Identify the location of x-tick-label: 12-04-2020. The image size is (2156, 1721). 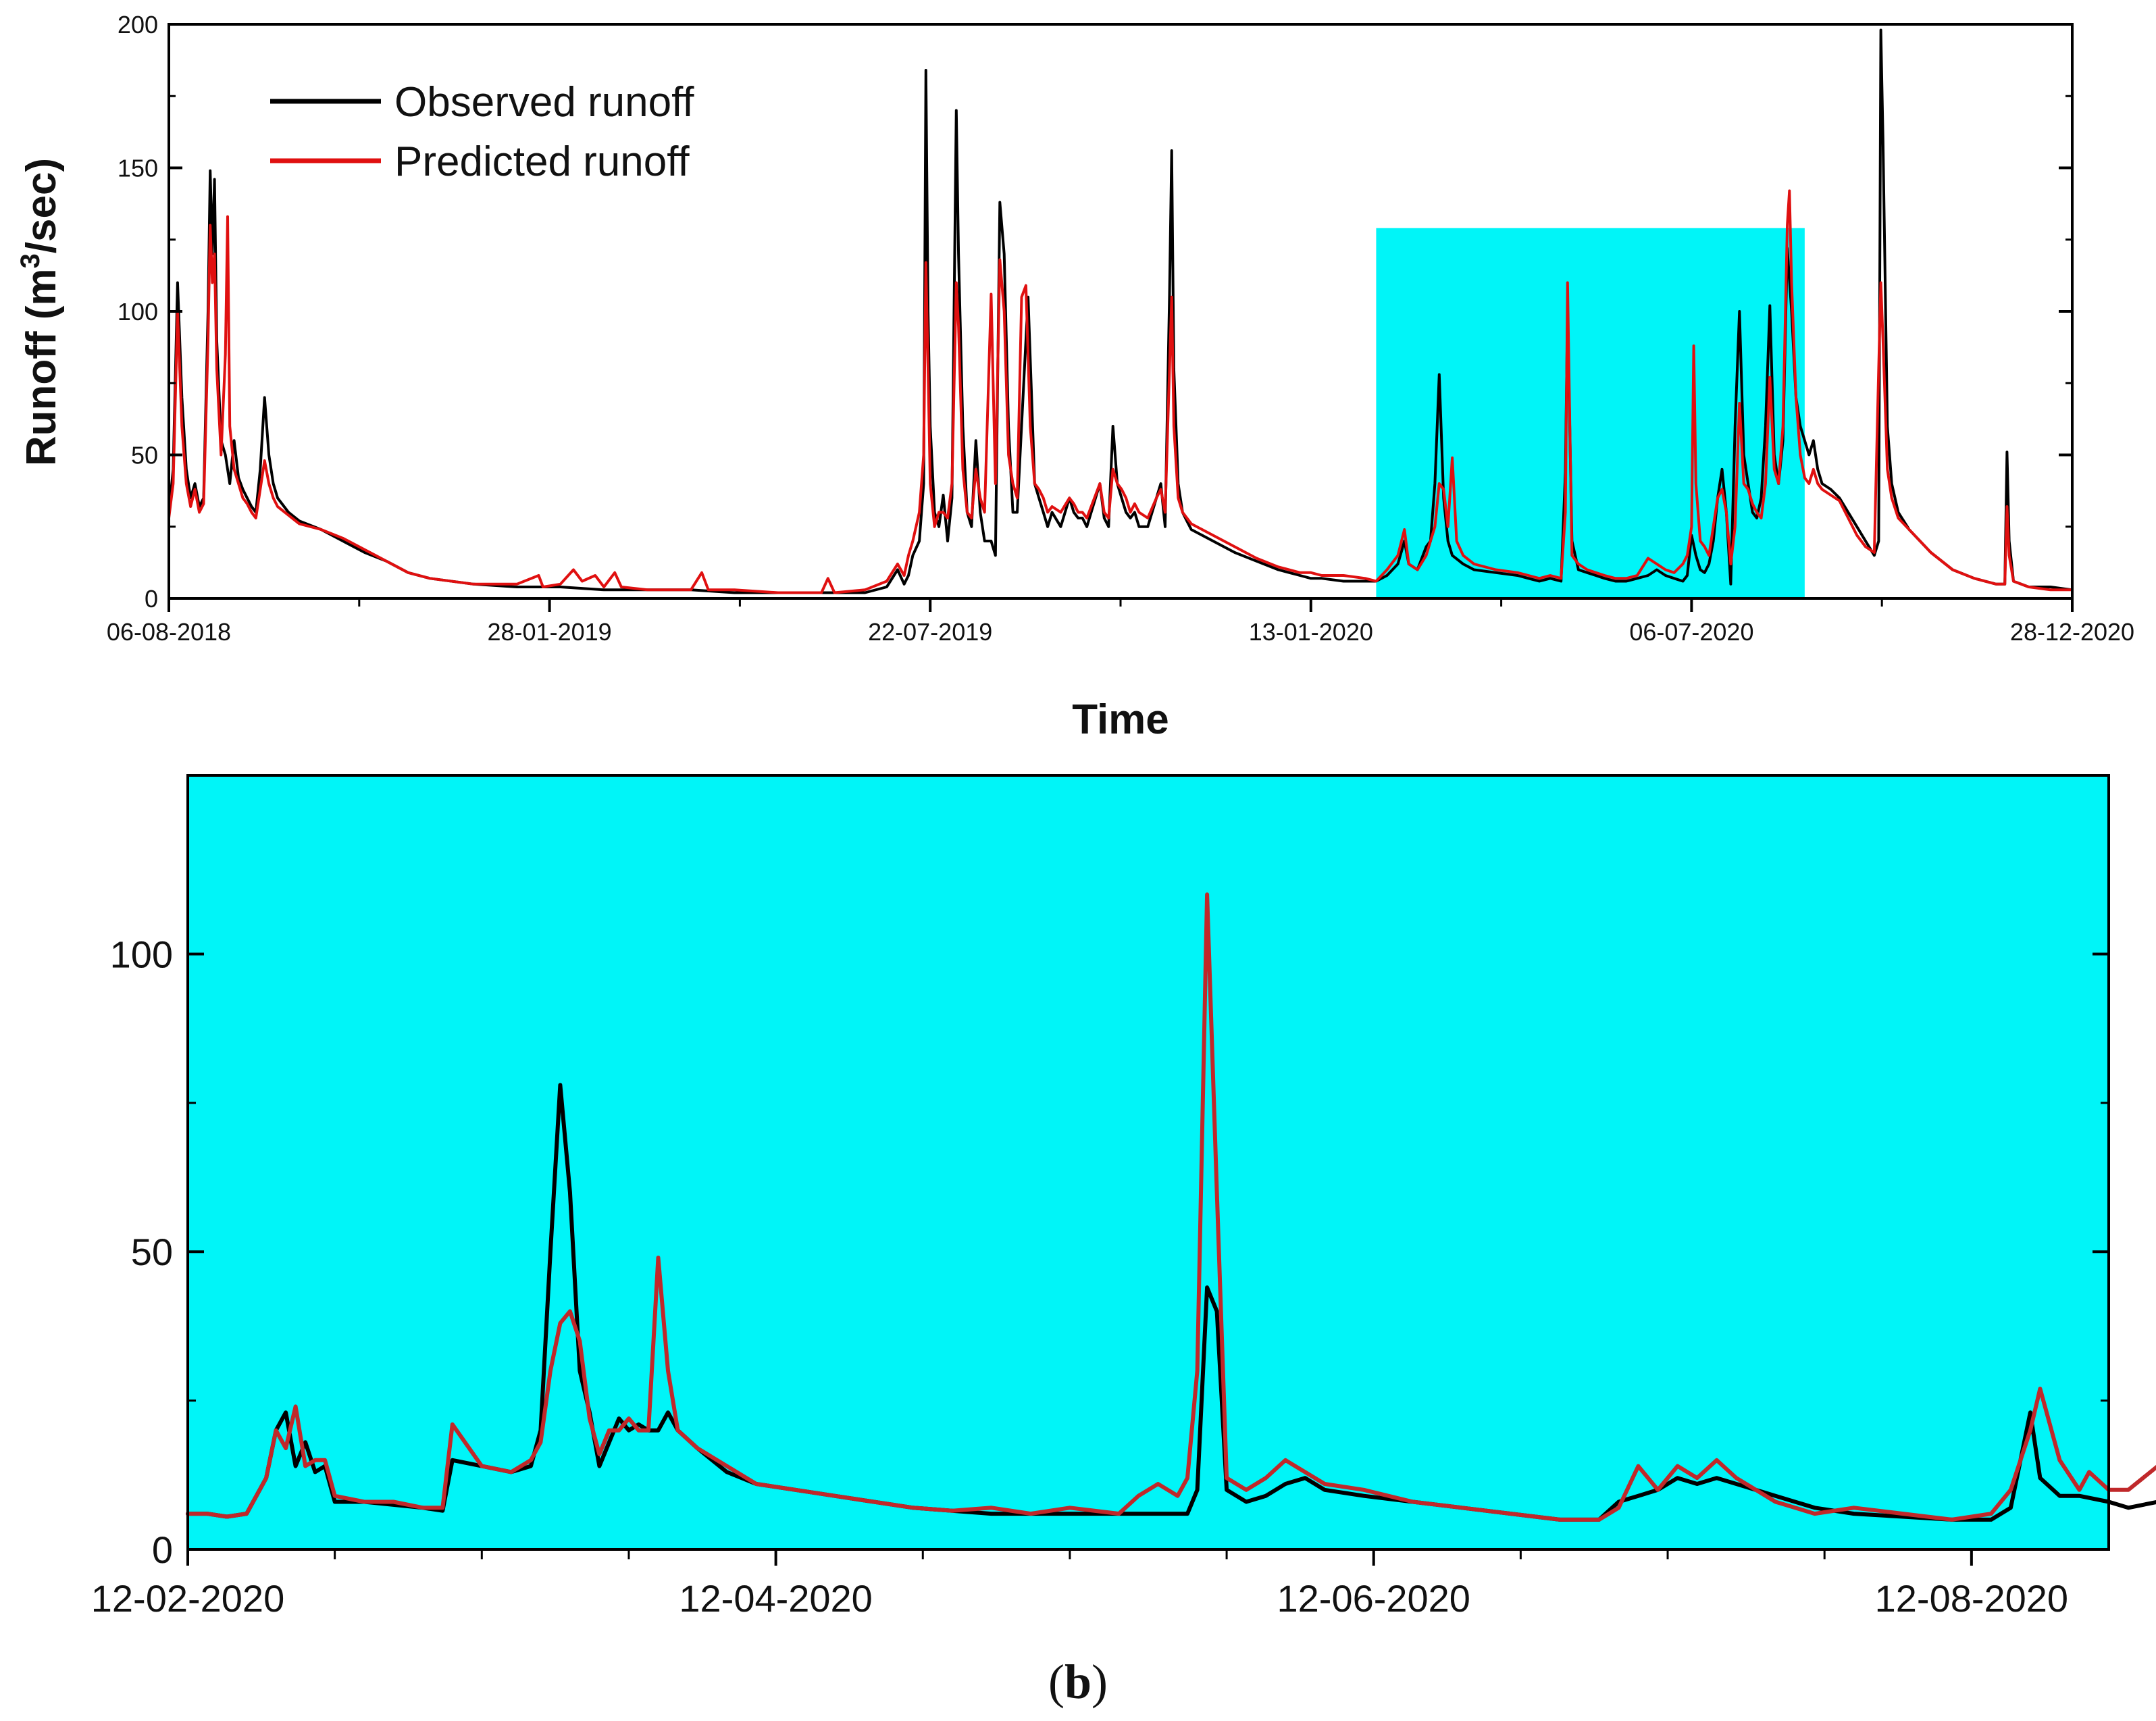
(775, 1598).